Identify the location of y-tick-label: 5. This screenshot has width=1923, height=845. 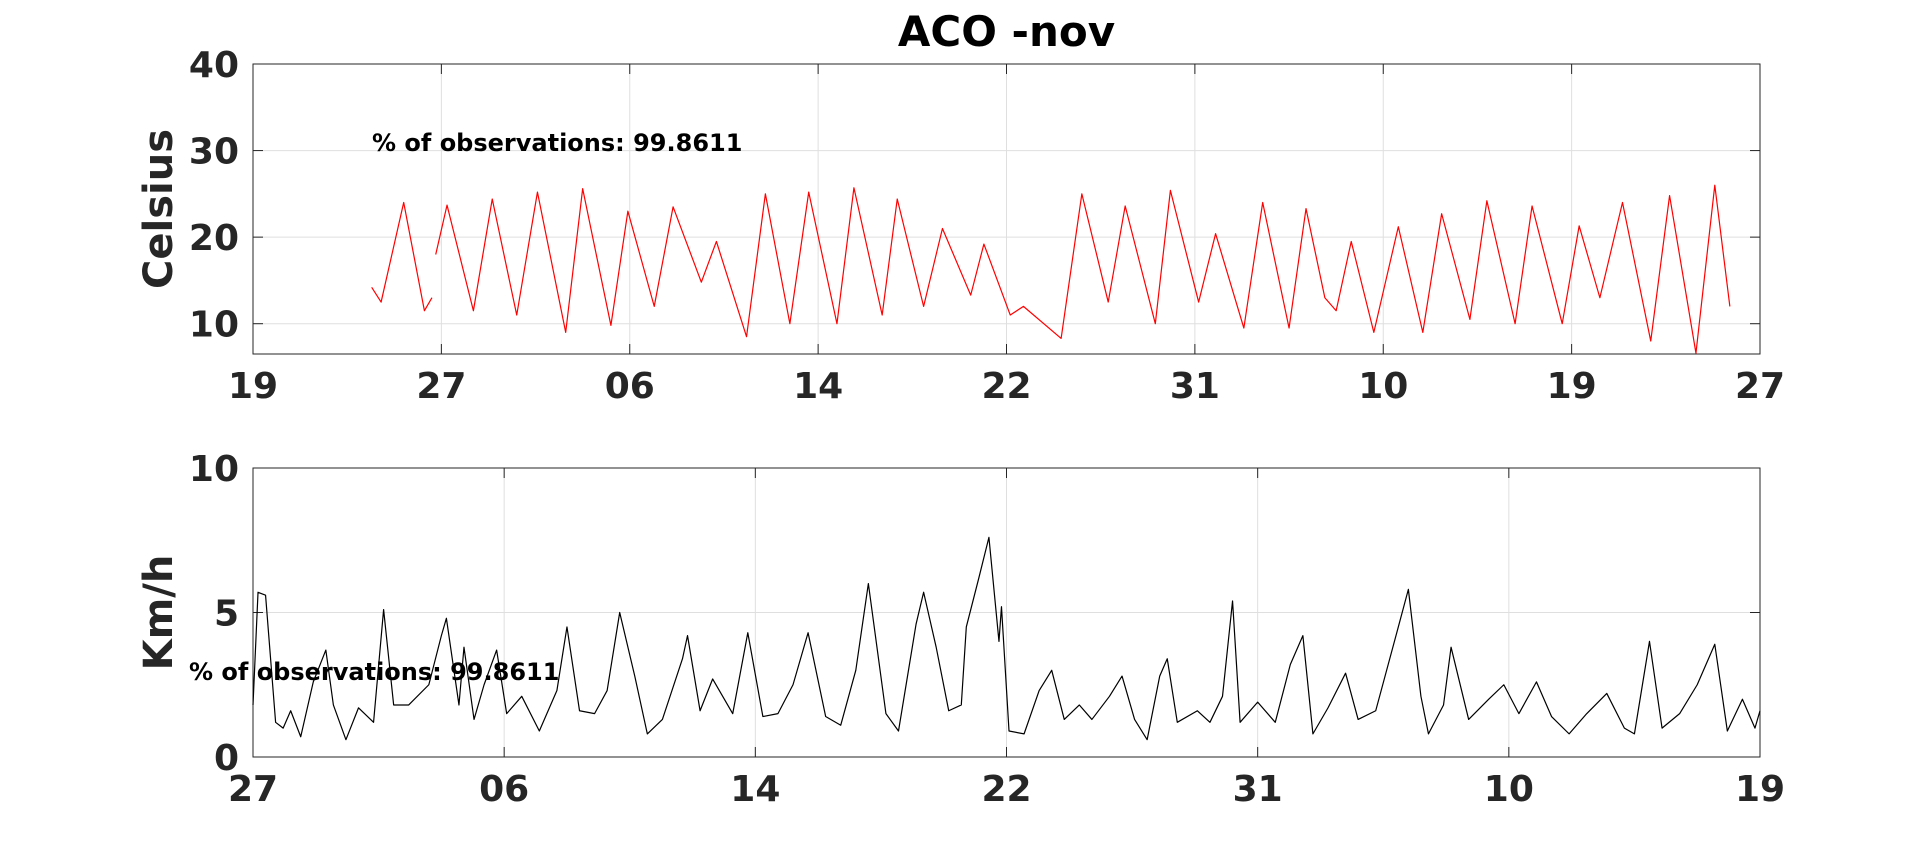
(226, 614).